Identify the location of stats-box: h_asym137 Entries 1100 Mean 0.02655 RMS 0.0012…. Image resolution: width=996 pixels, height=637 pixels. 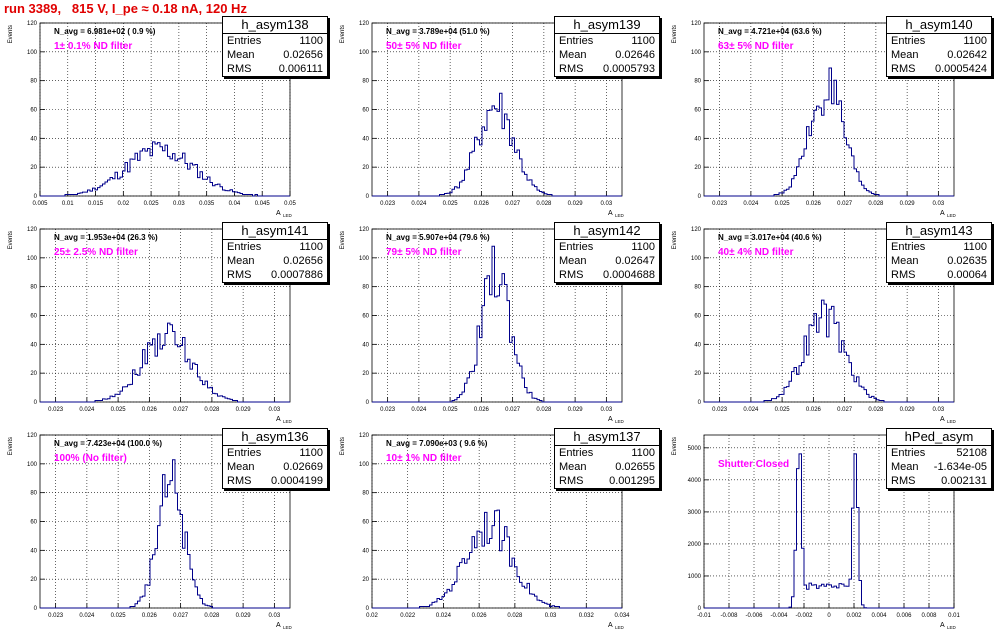
(607, 458).